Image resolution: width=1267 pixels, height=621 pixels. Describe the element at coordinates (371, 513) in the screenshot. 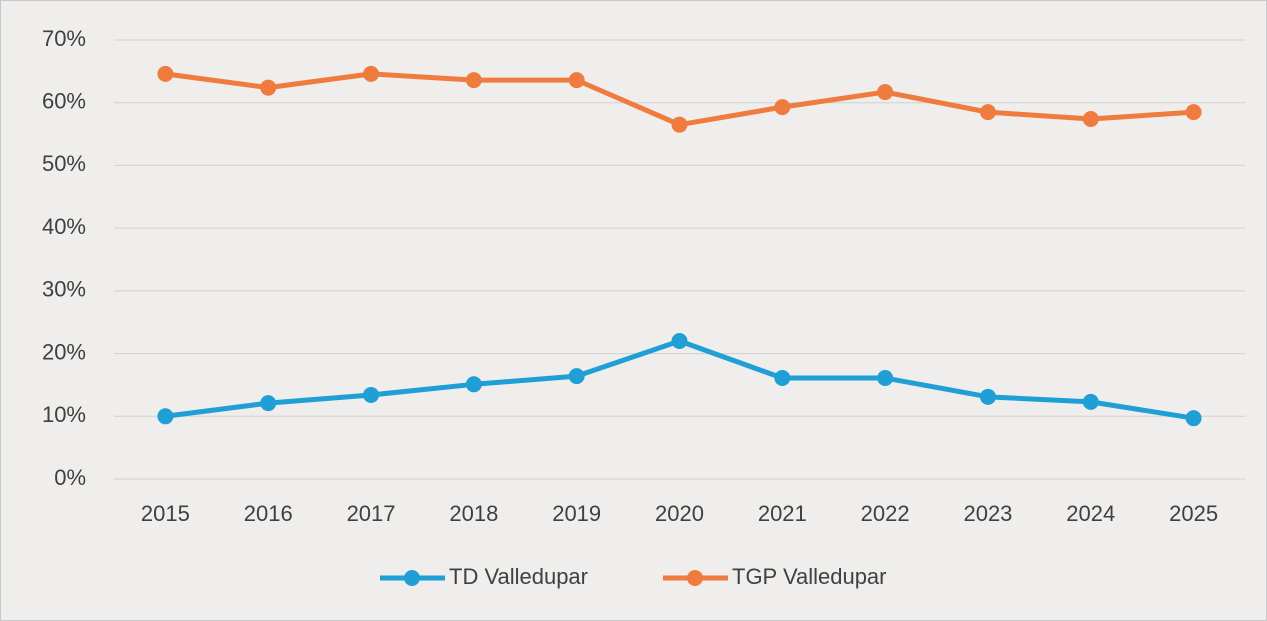

I see `x-tick-label: 2017` at that location.